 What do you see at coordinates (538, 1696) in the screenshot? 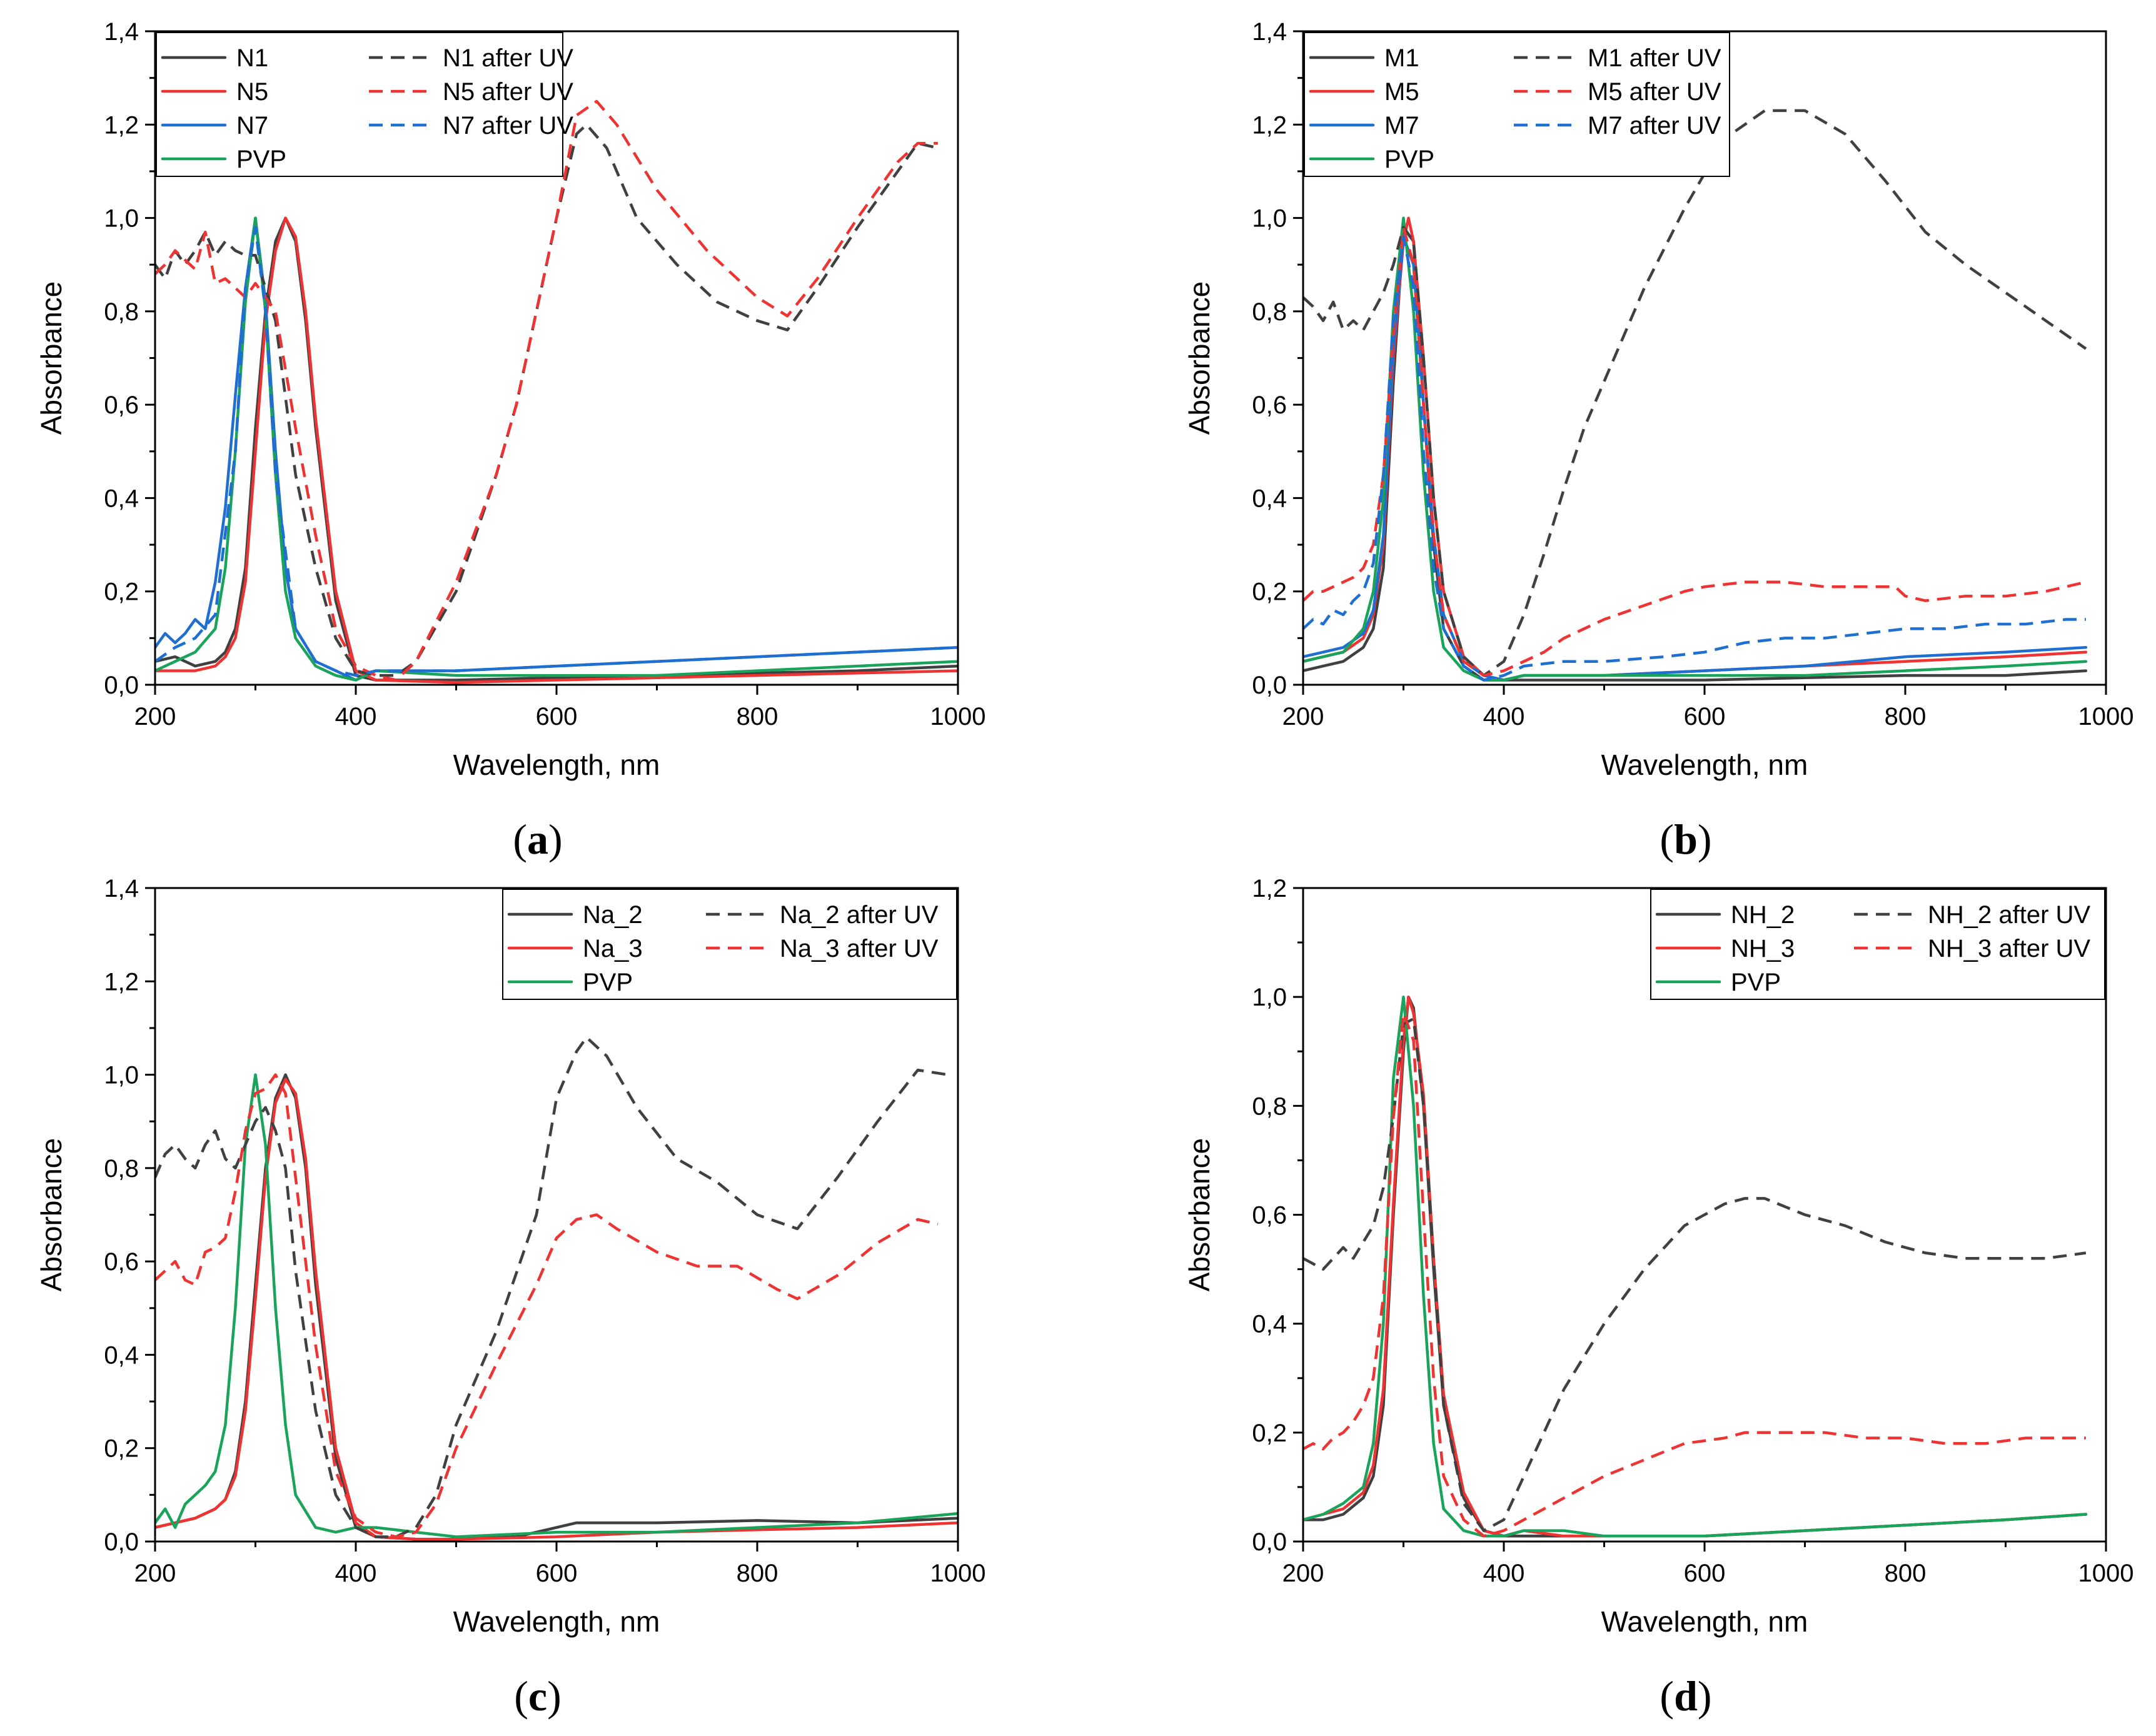
I see `panel-label: (c)` at bounding box center [538, 1696].